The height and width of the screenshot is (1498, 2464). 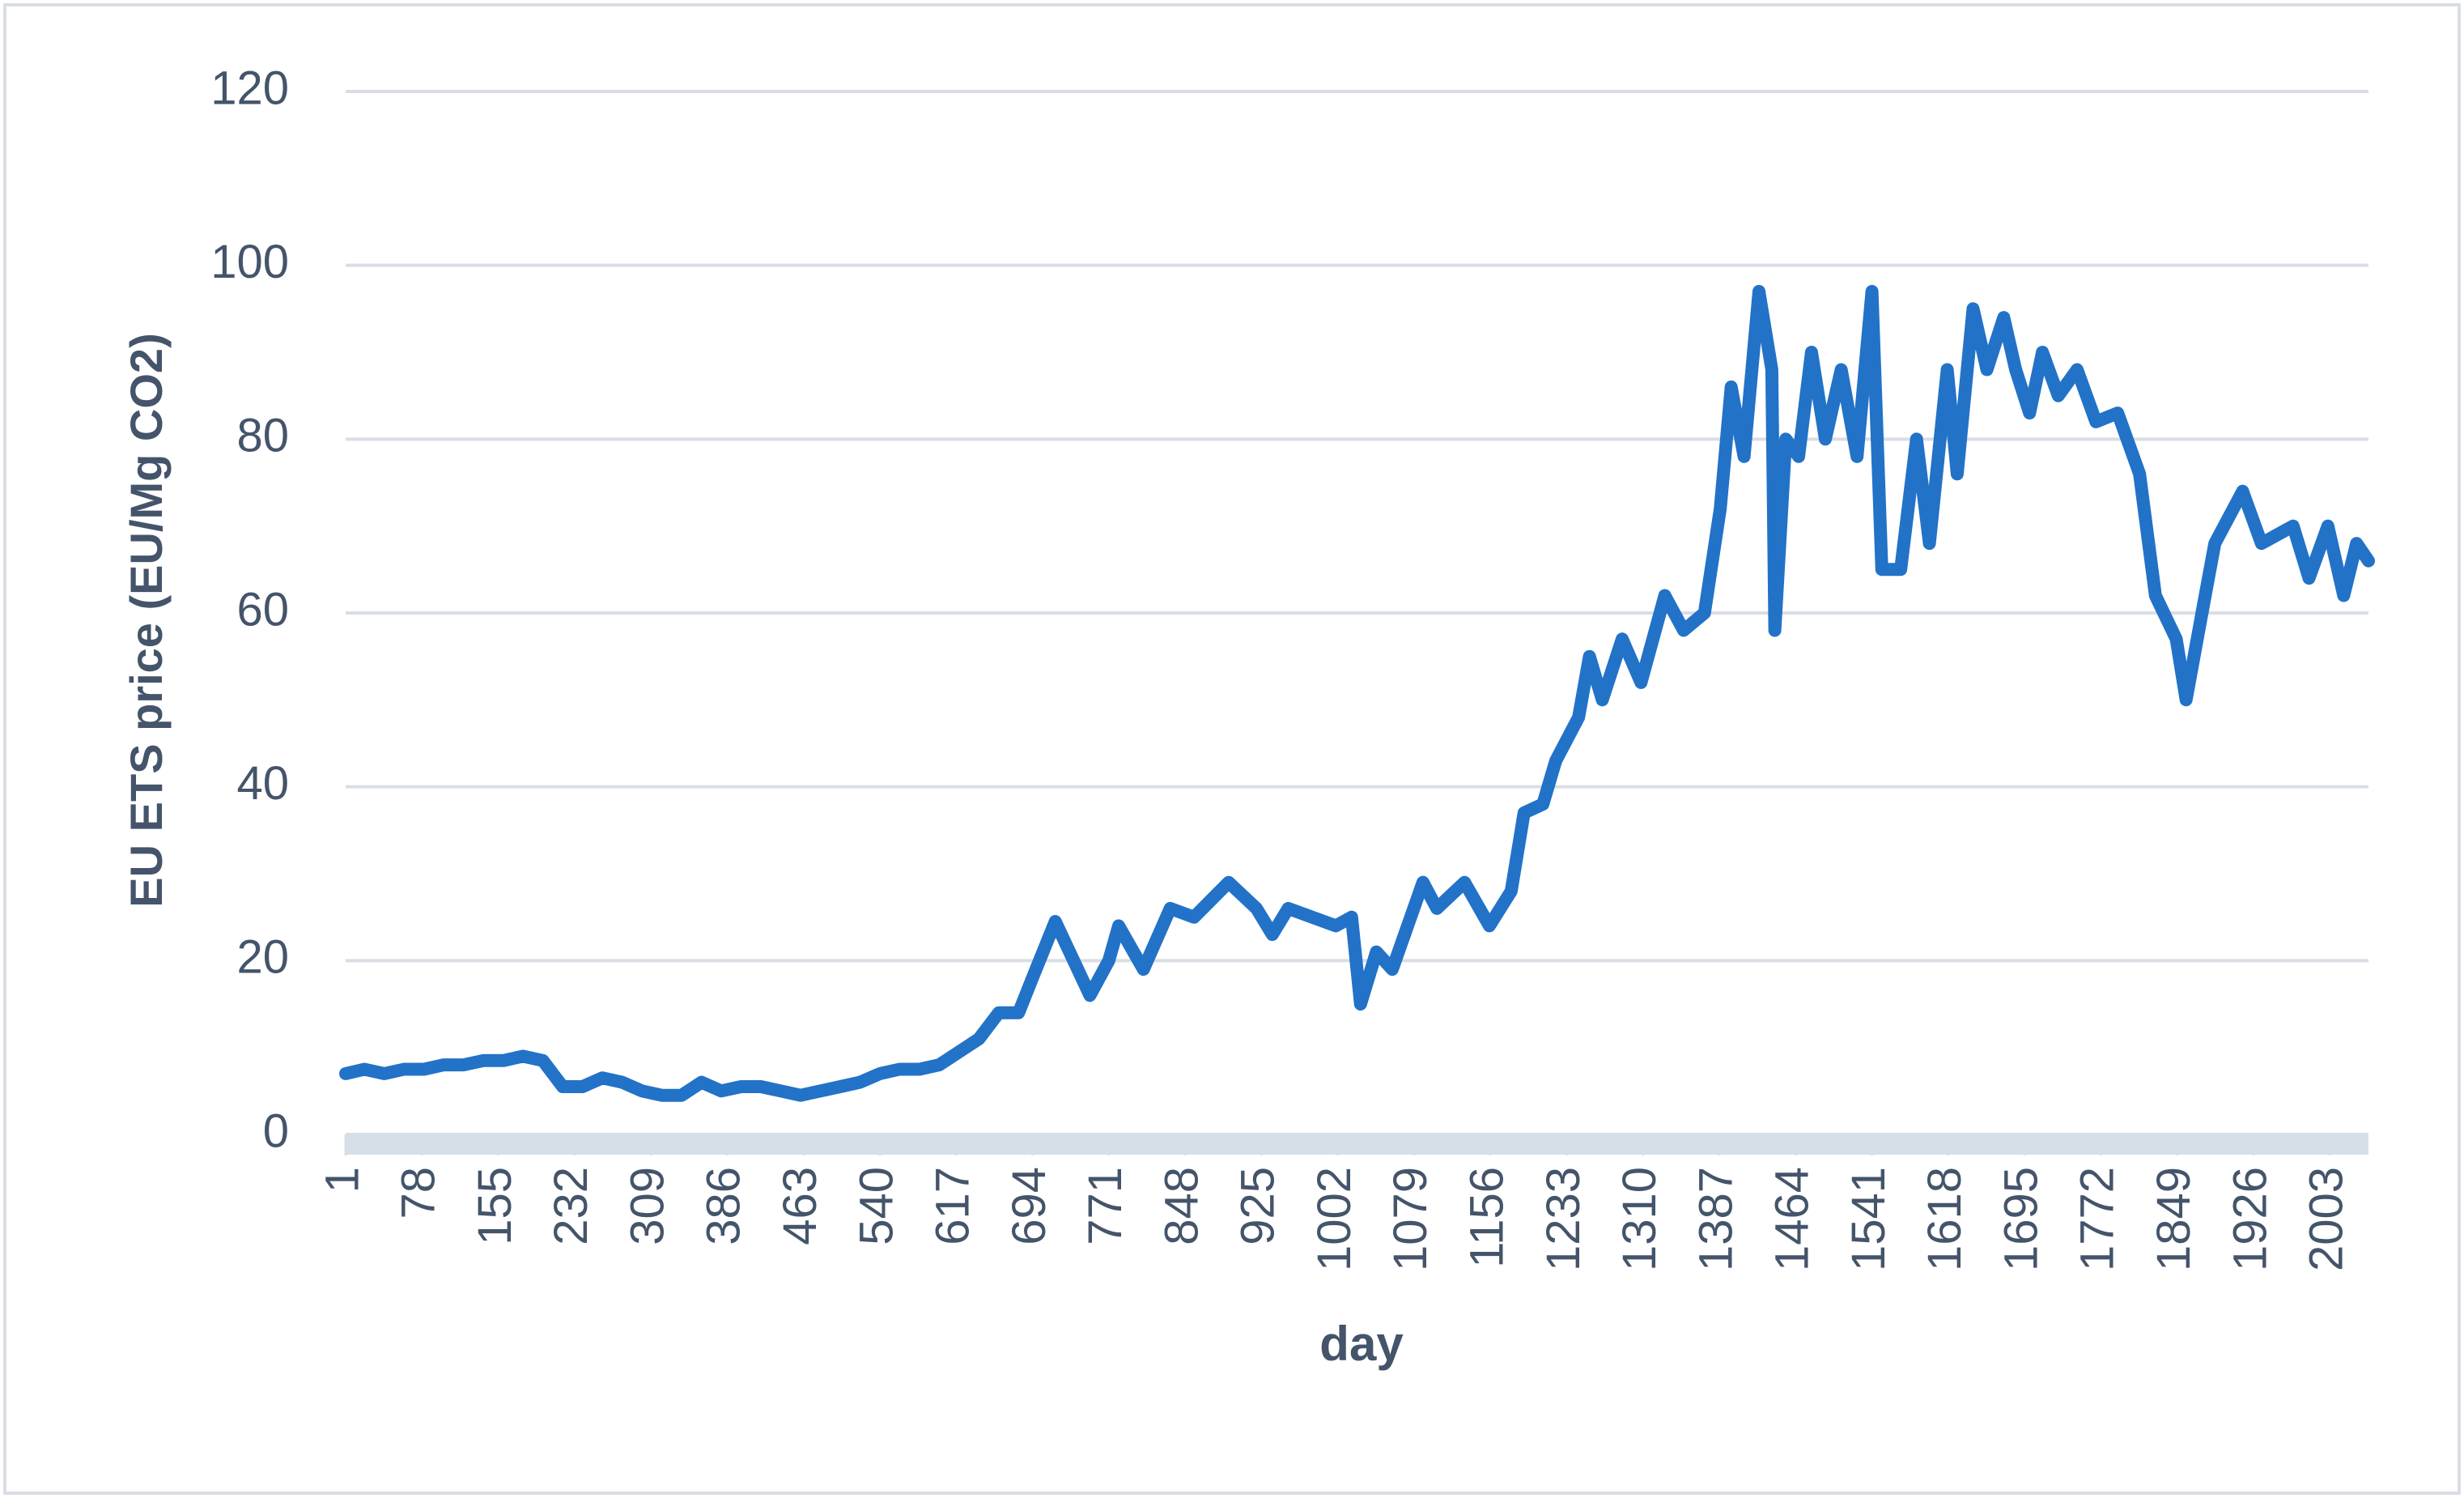 I want to click on x-tick-label: 1310, so click(x=1640, y=1219).